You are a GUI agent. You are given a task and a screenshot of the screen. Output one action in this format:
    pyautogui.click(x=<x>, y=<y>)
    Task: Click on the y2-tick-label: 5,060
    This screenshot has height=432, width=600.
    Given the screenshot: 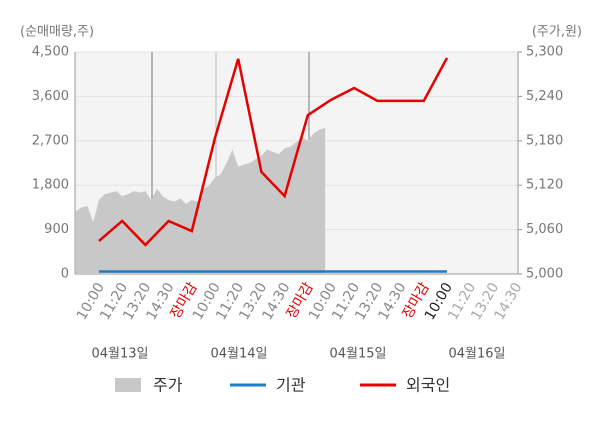 What is the action you would take?
    pyautogui.click(x=544, y=229)
    